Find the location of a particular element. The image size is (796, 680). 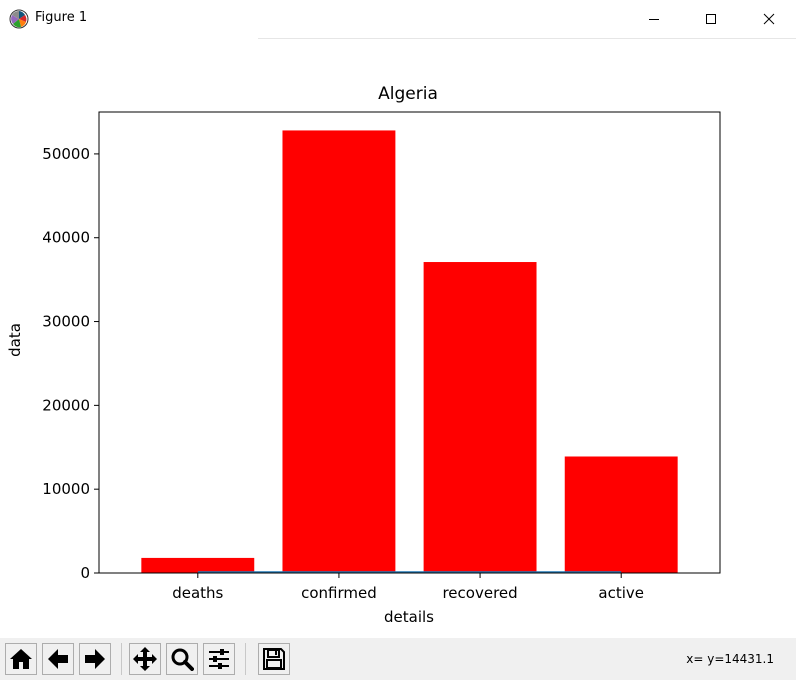

minimize-icon is located at coordinates (654, 19).